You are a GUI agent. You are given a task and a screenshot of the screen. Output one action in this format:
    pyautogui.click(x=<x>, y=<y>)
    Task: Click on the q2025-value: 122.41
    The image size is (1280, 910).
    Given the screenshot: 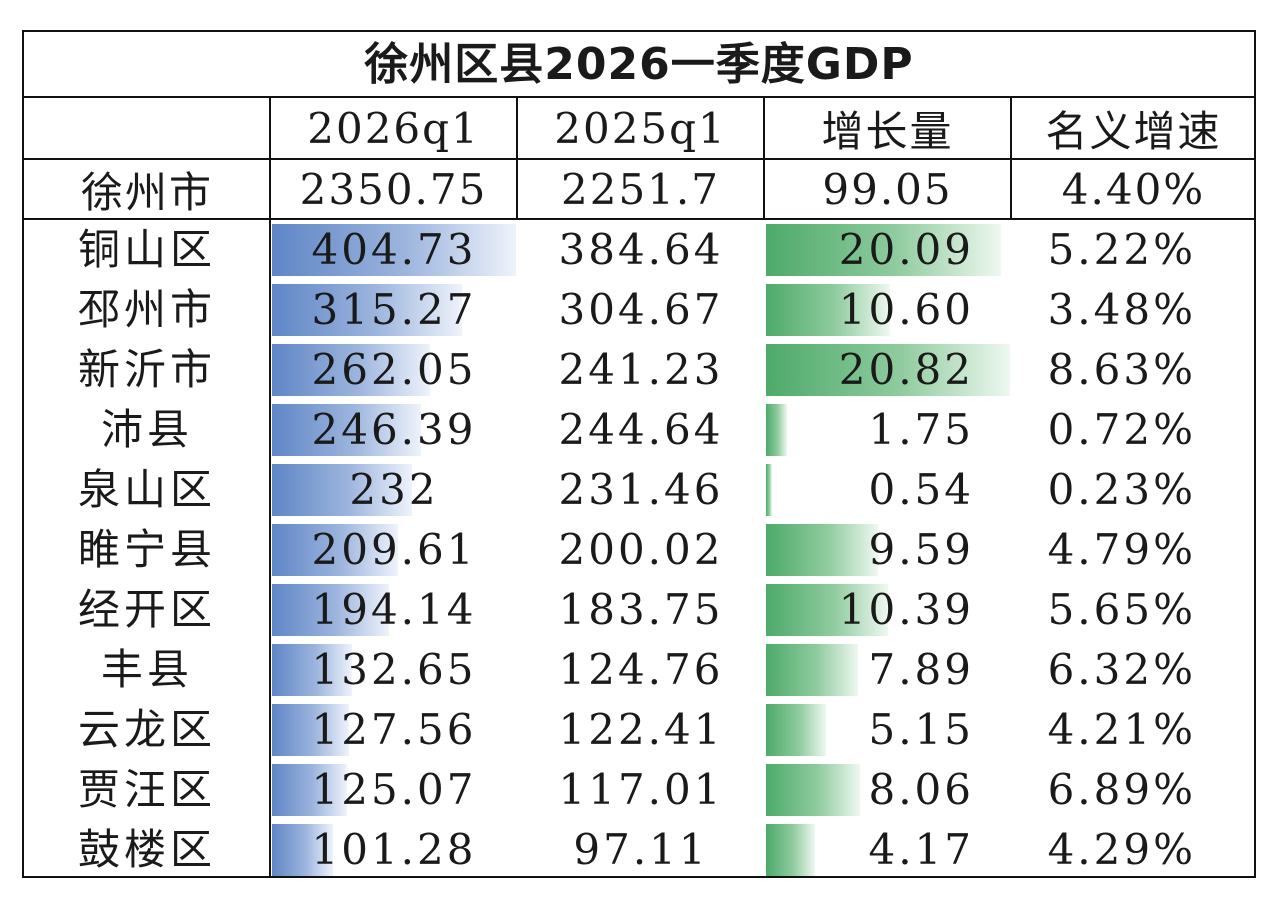 What is the action you would take?
    pyautogui.click(x=641, y=729)
    